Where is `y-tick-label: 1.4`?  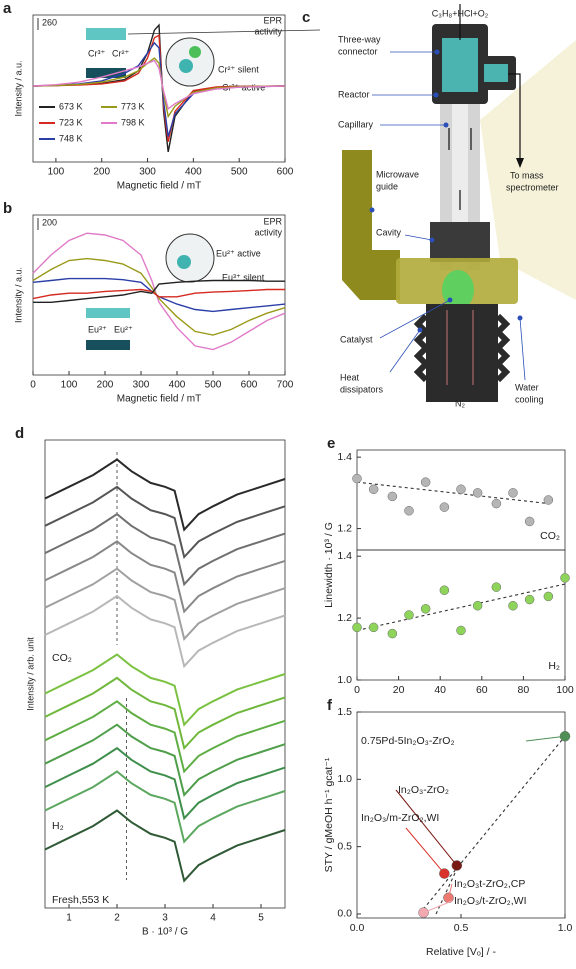 y-tick-label: 1.4 is located at coordinates (344, 457).